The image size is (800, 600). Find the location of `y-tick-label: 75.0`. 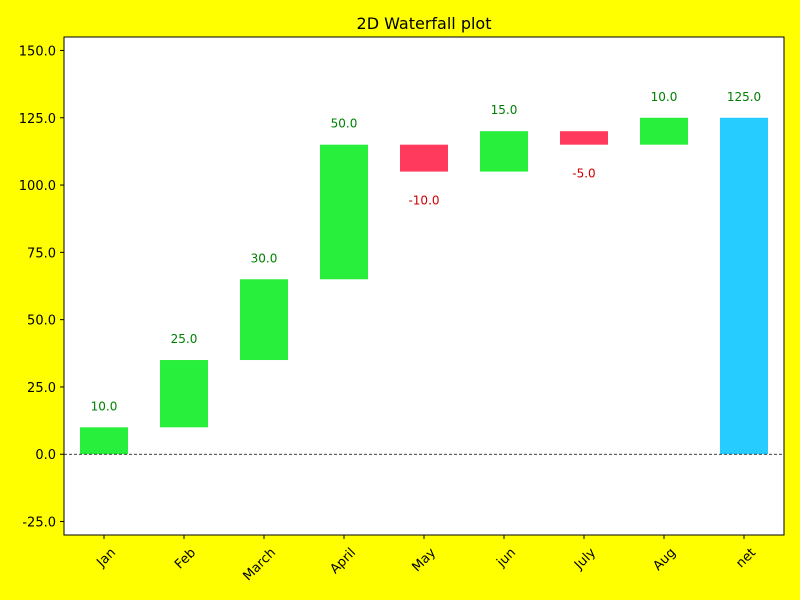

y-tick-label: 75.0 is located at coordinates (41, 253).